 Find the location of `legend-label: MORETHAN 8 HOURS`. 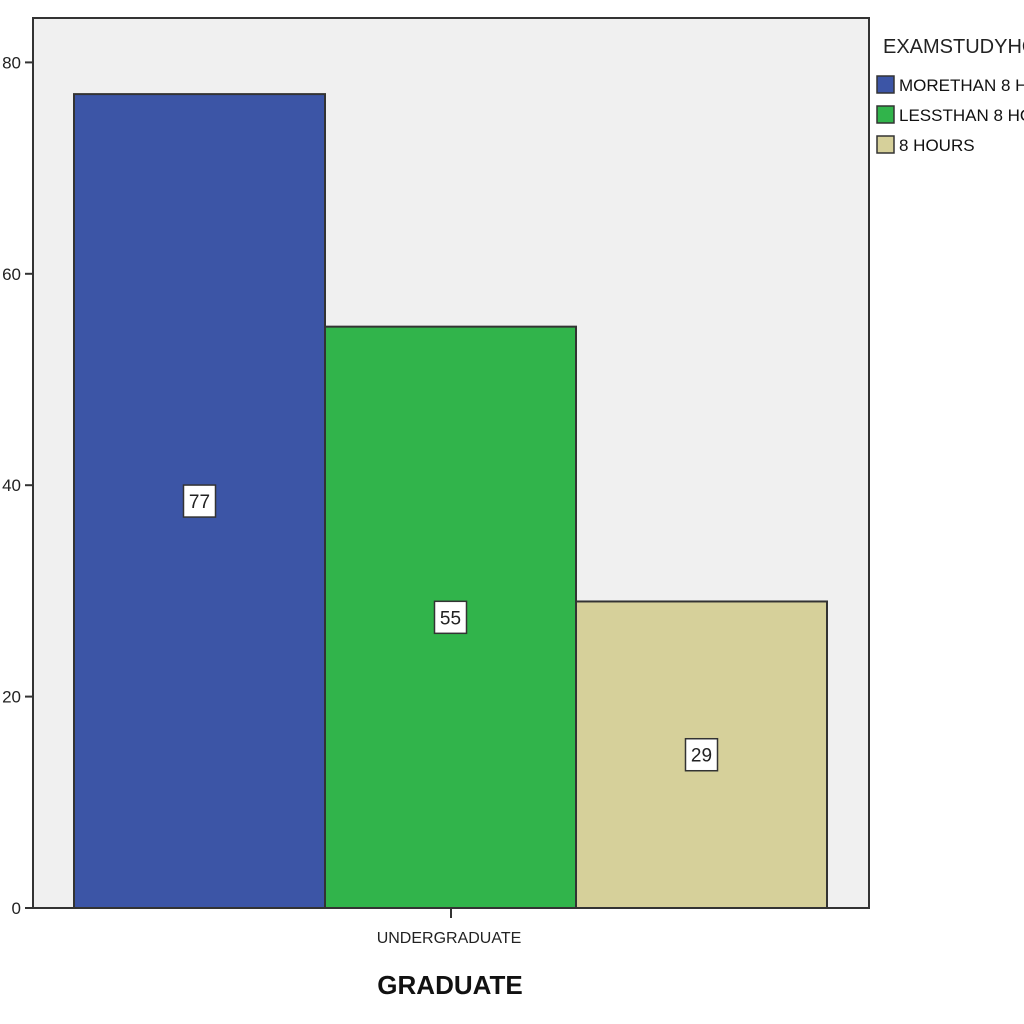

legend-label: MORETHAN 8 HOURS is located at coordinates (961, 85).